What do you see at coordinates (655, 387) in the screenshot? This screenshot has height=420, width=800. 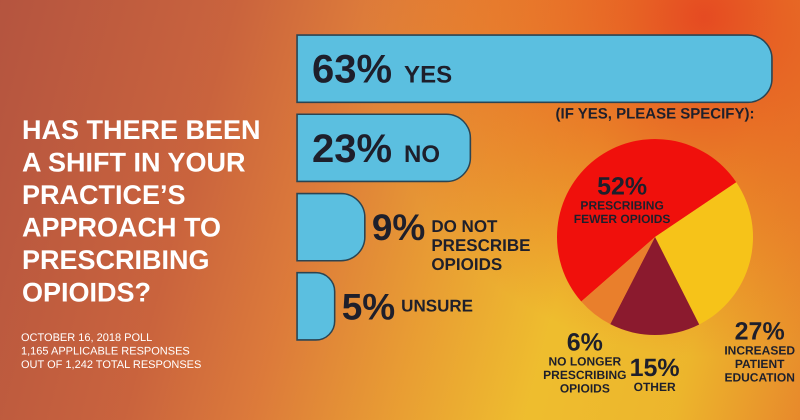 I see `slice-label: OTHER` at bounding box center [655, 387].